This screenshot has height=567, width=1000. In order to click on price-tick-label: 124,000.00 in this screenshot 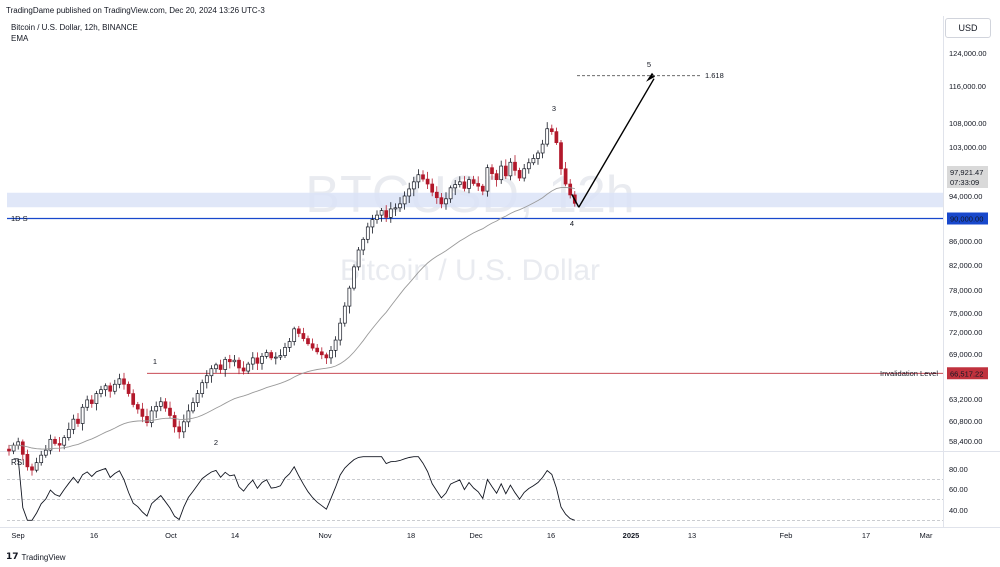, I will do `click(968, 53)`.